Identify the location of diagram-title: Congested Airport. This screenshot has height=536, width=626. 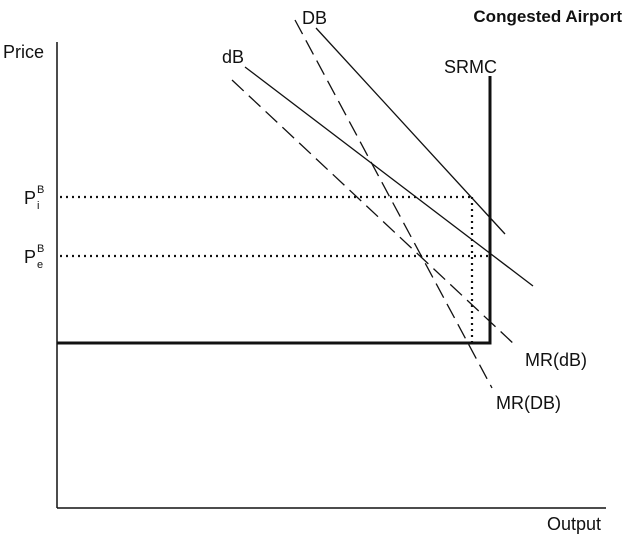
(547, 16).